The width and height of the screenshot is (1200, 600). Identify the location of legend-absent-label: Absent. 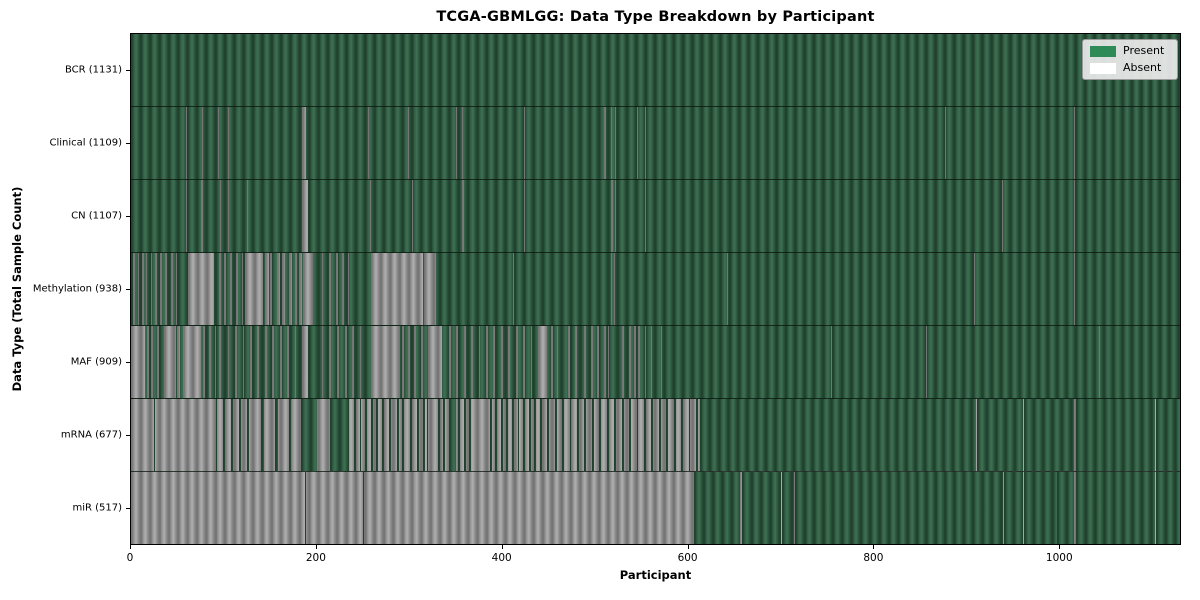
(1142, 67).